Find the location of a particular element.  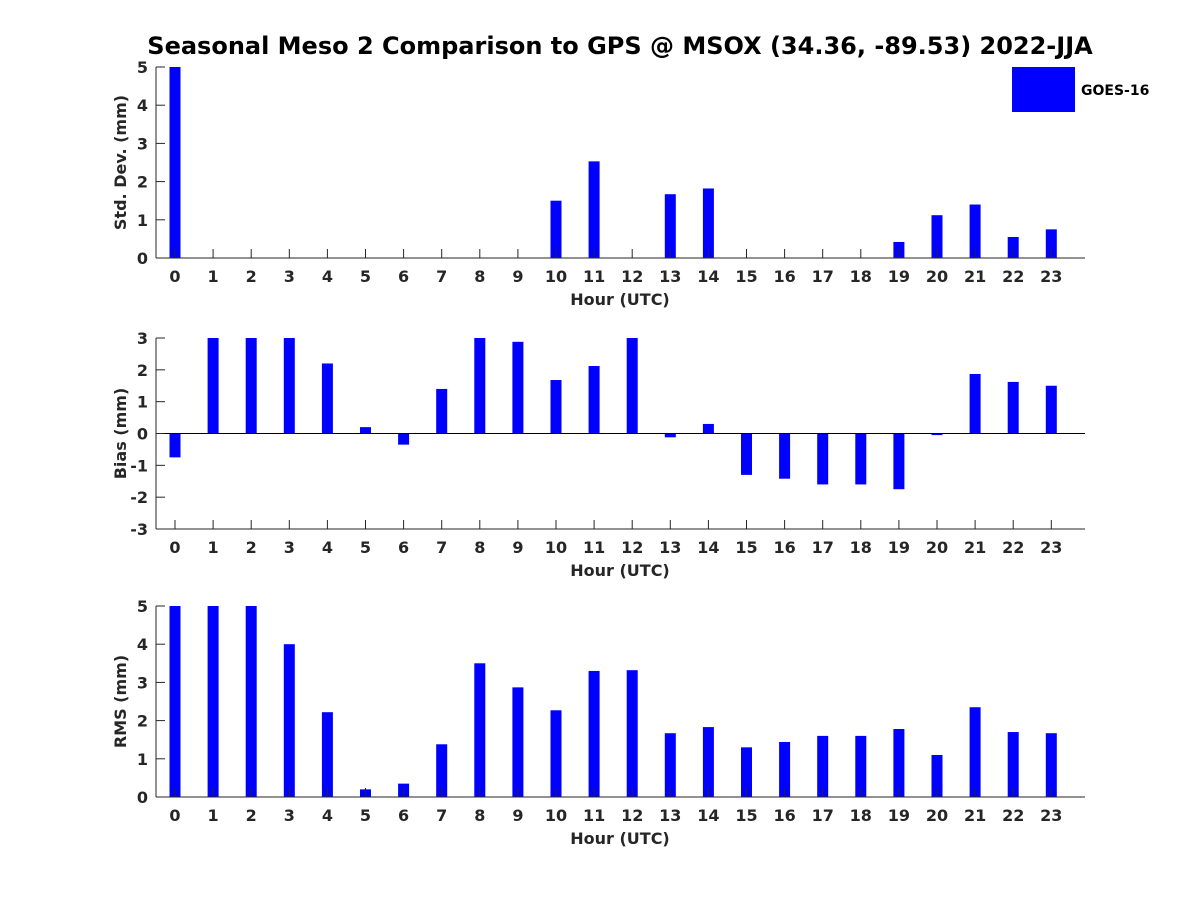

y-tick-label: 5 is located at coordinates (142, 606).